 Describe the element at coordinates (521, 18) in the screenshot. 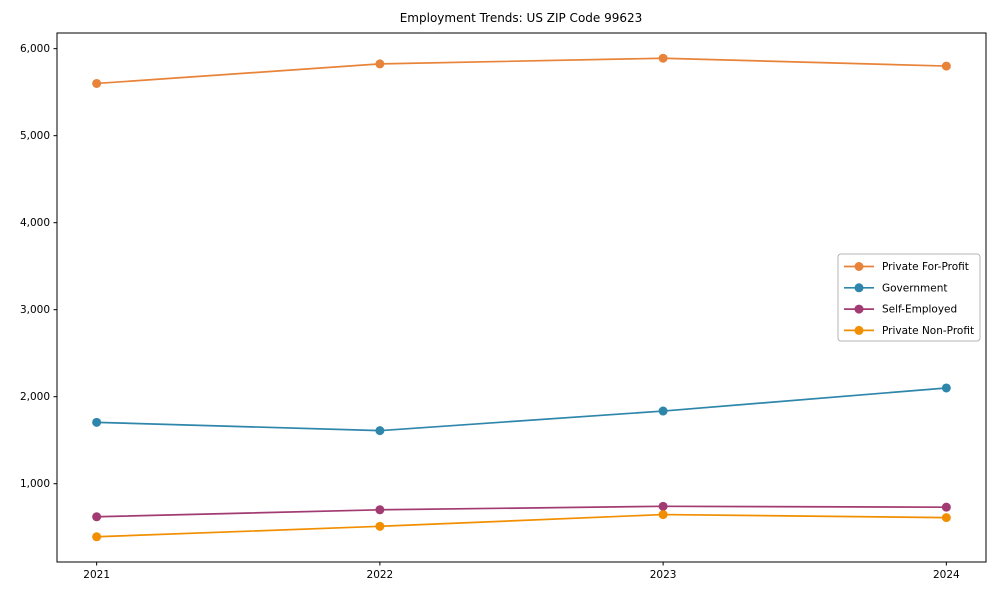

I see `chart-title: Employment Trends: US ZIP Code 99623` at that location.